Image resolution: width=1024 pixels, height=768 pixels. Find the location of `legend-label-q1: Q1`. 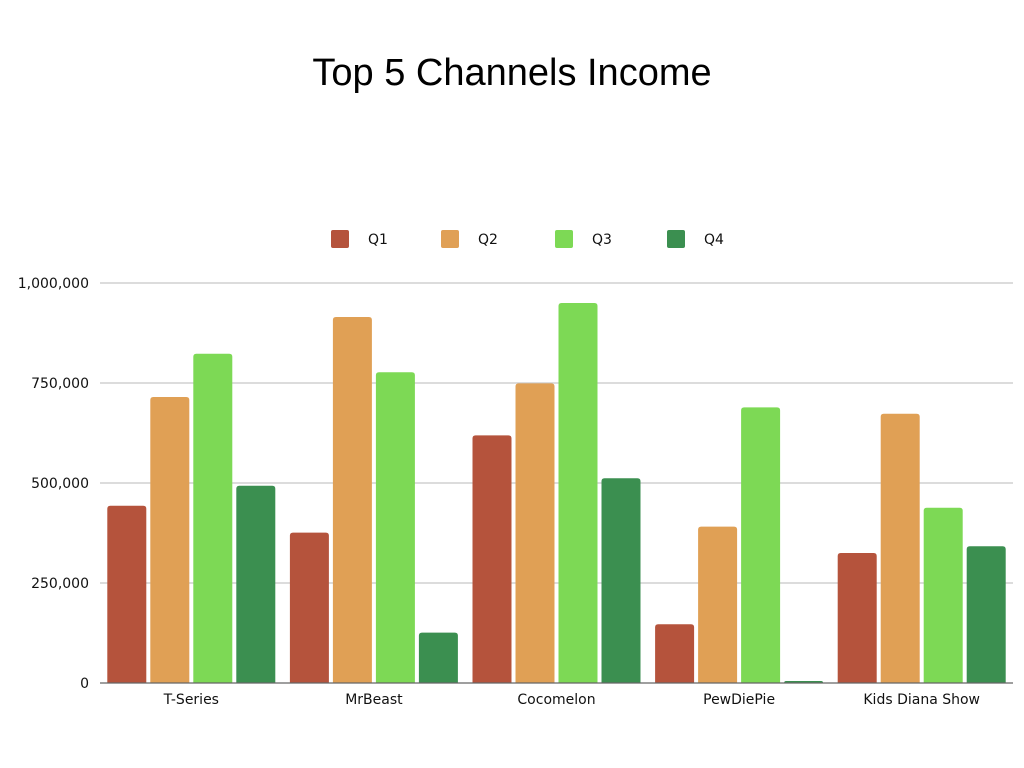

legend-label-q1: Q1 is located at coordinates (378, 240).